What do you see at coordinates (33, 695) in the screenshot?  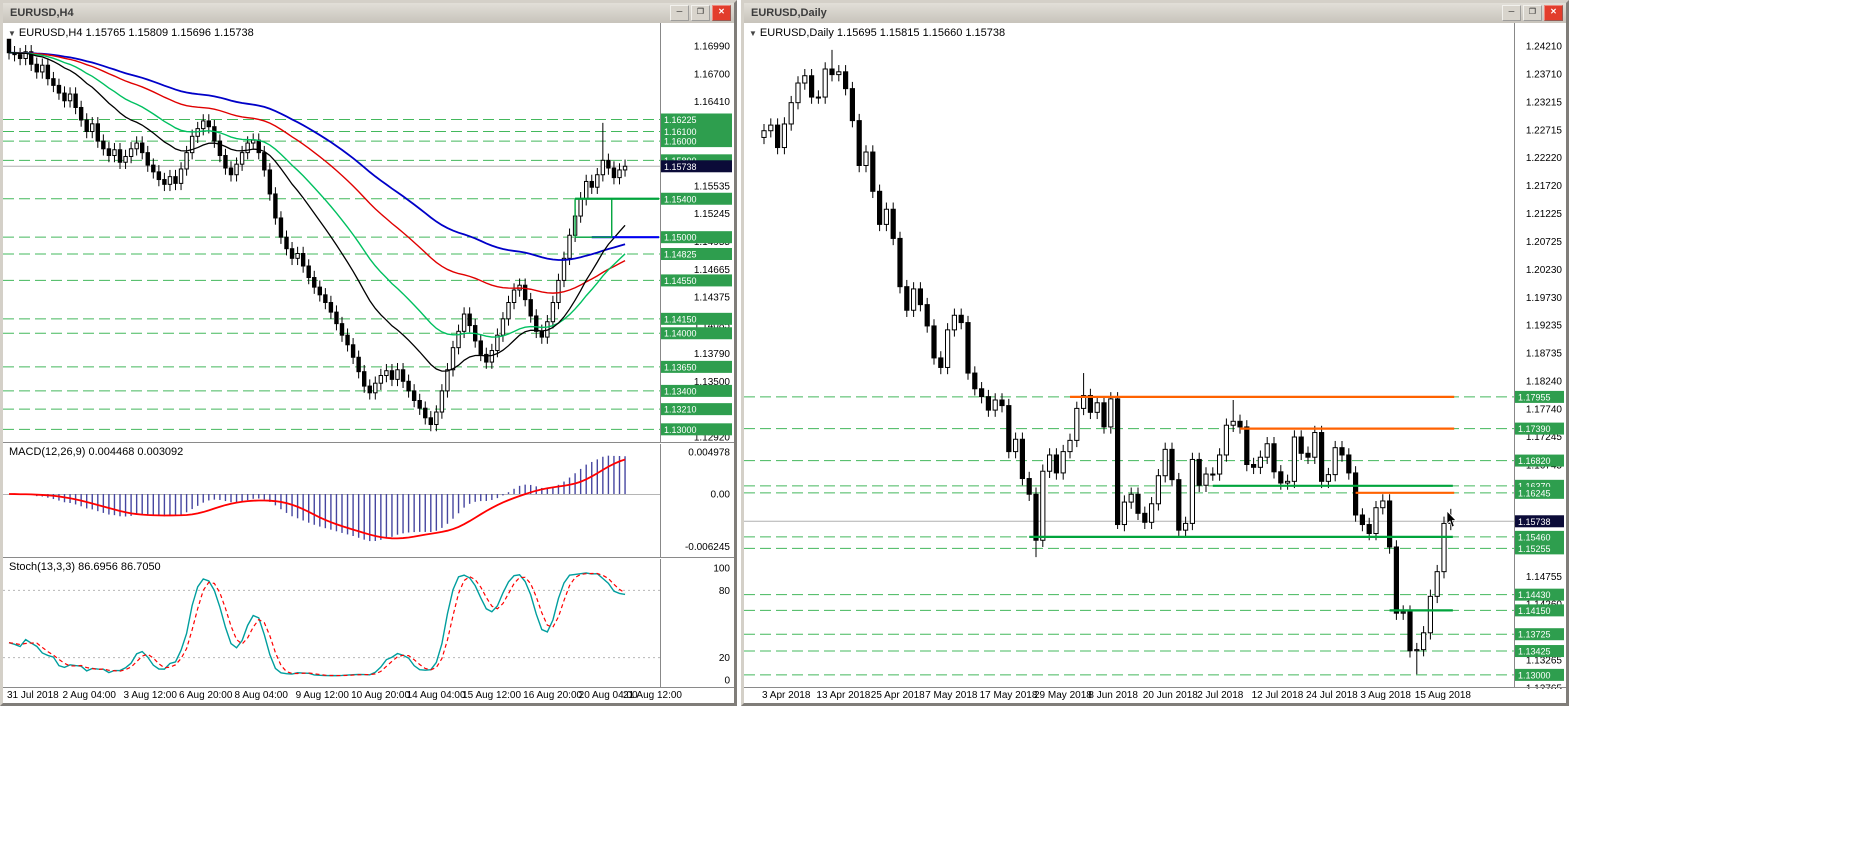 I see `time-axis-label: 31 Jul 2018` at bounding box center [33, 695].